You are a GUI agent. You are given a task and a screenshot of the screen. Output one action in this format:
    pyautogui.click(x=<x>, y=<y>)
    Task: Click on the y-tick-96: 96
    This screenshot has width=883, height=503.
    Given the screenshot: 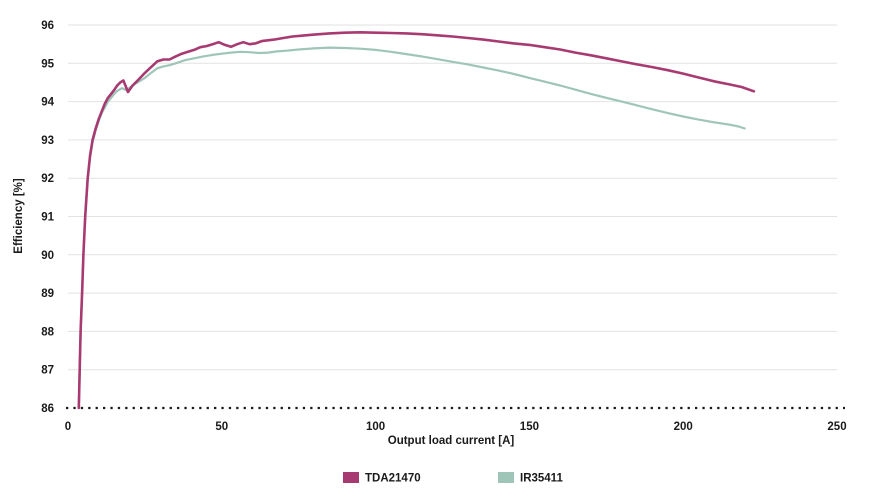 What is the action you would take?
    pyautogui.click(x=47, y=26)
    